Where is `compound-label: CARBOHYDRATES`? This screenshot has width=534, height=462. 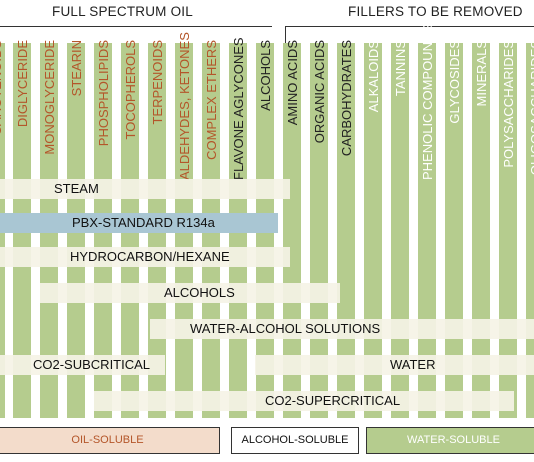 compound-label: CARBOHYDRATES is located at coordinates (346, 98).